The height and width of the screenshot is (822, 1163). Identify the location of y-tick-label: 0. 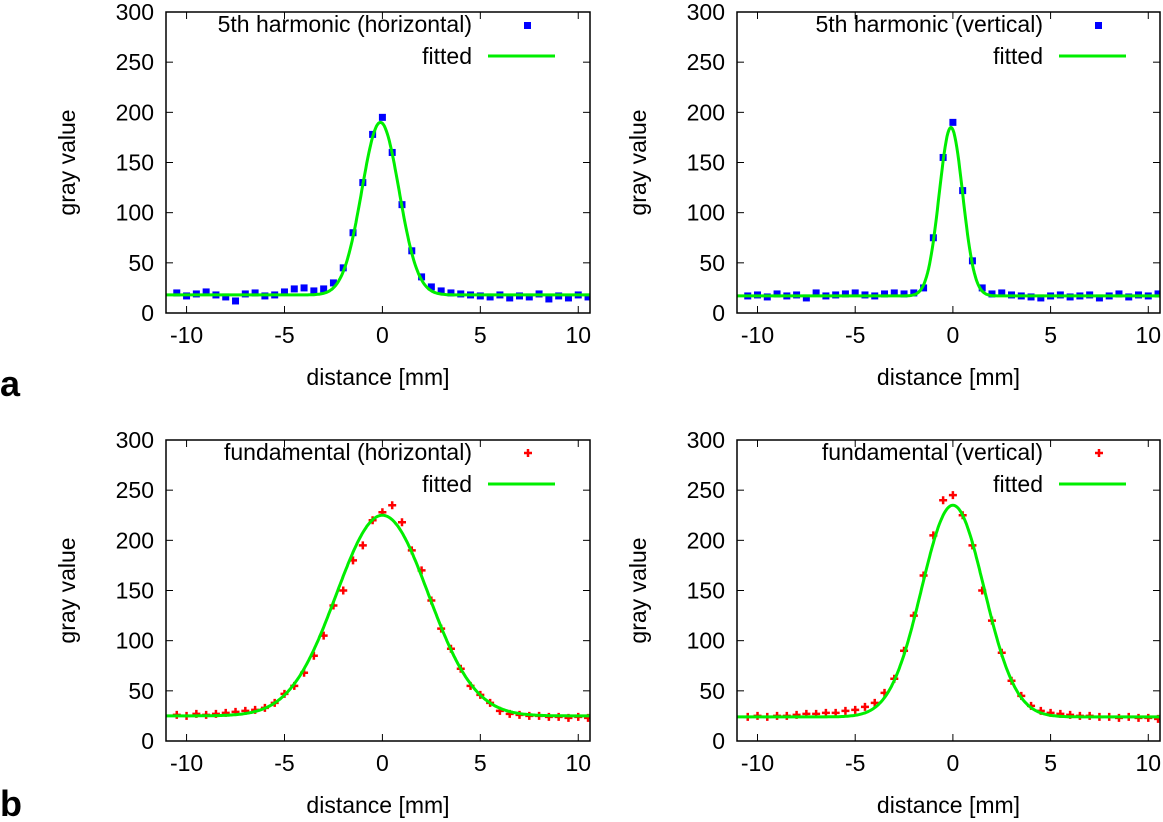
(147, 741).